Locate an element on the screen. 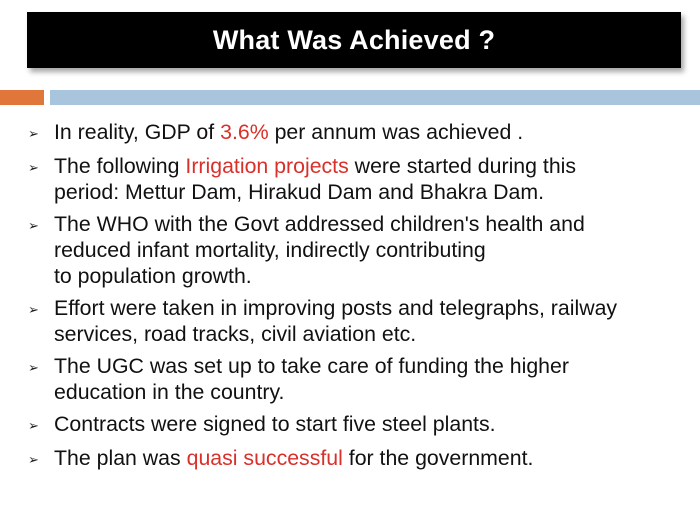  highlighted-text: 3.6% is located at coordinates (244, 132).